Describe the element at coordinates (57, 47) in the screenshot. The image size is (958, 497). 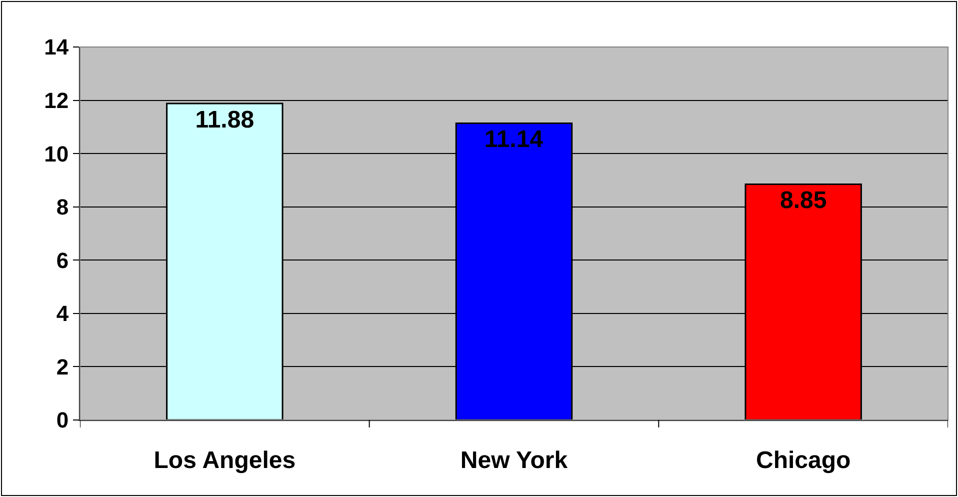
I see `y-tick-label: 14` at that location.